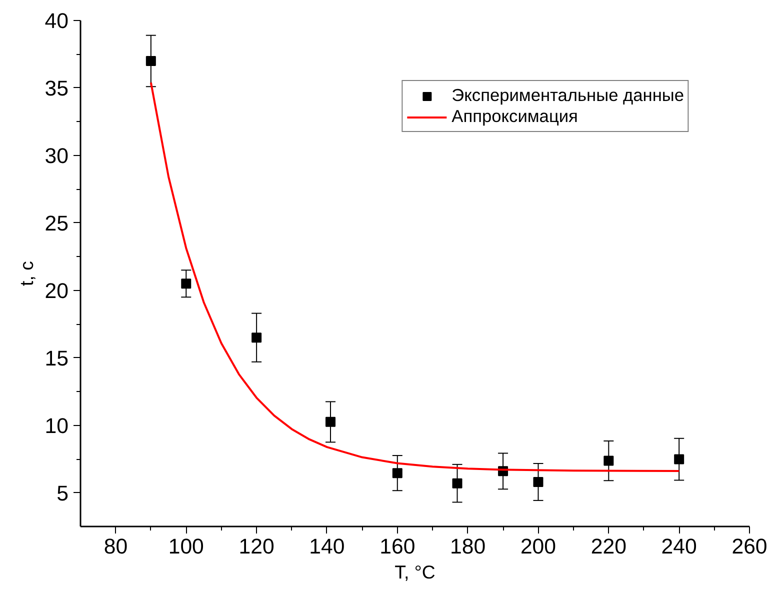  Describe the element at coordinates (116, 546) in the screenshot. I see `x-tick-label: 80` at that location.